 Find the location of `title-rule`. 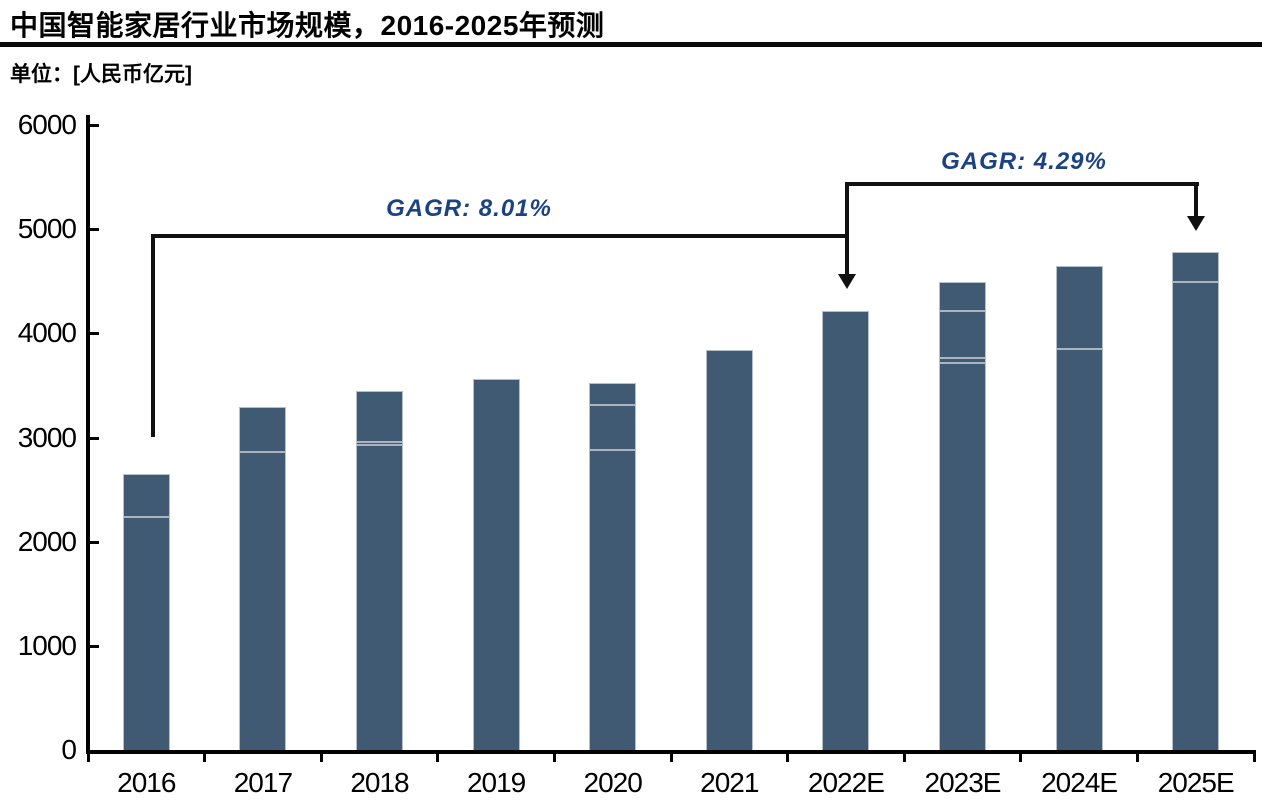

title-rule is located at coordinates (631, 44).